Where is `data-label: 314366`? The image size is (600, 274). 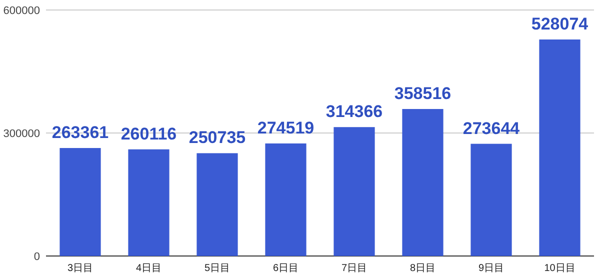
data-label: 314366 is located at coordinates (354, 112).